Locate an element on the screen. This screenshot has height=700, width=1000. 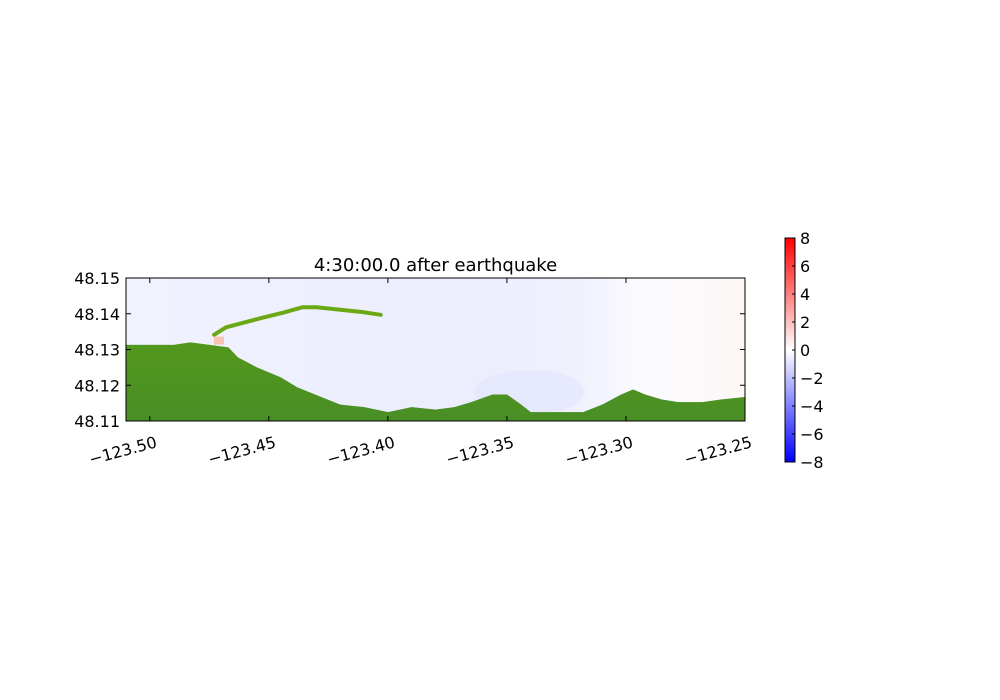
plot-area is located at coordinates (435, 349).